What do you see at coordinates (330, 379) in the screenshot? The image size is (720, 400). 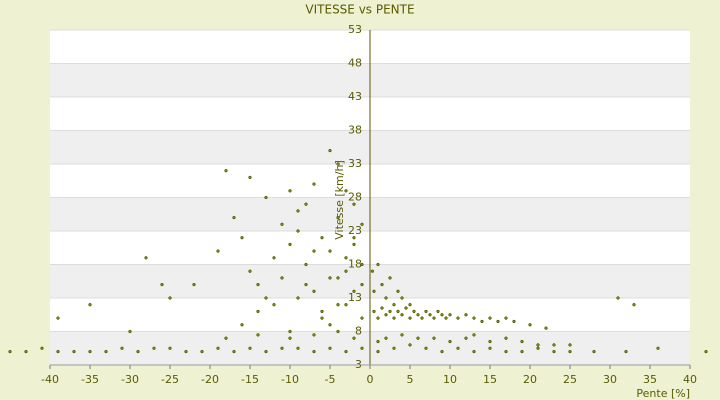 I see `x-tick-label: -5` at bounding box center [330, 379].